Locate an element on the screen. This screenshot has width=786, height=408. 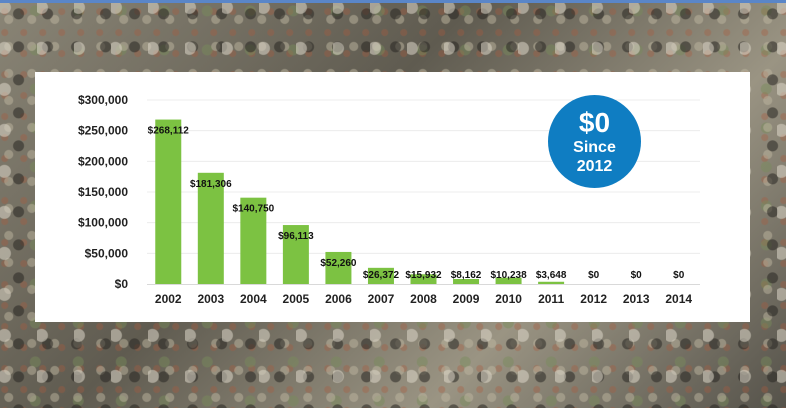
badge-line2: 2012 is located at coordinates (594, 166).